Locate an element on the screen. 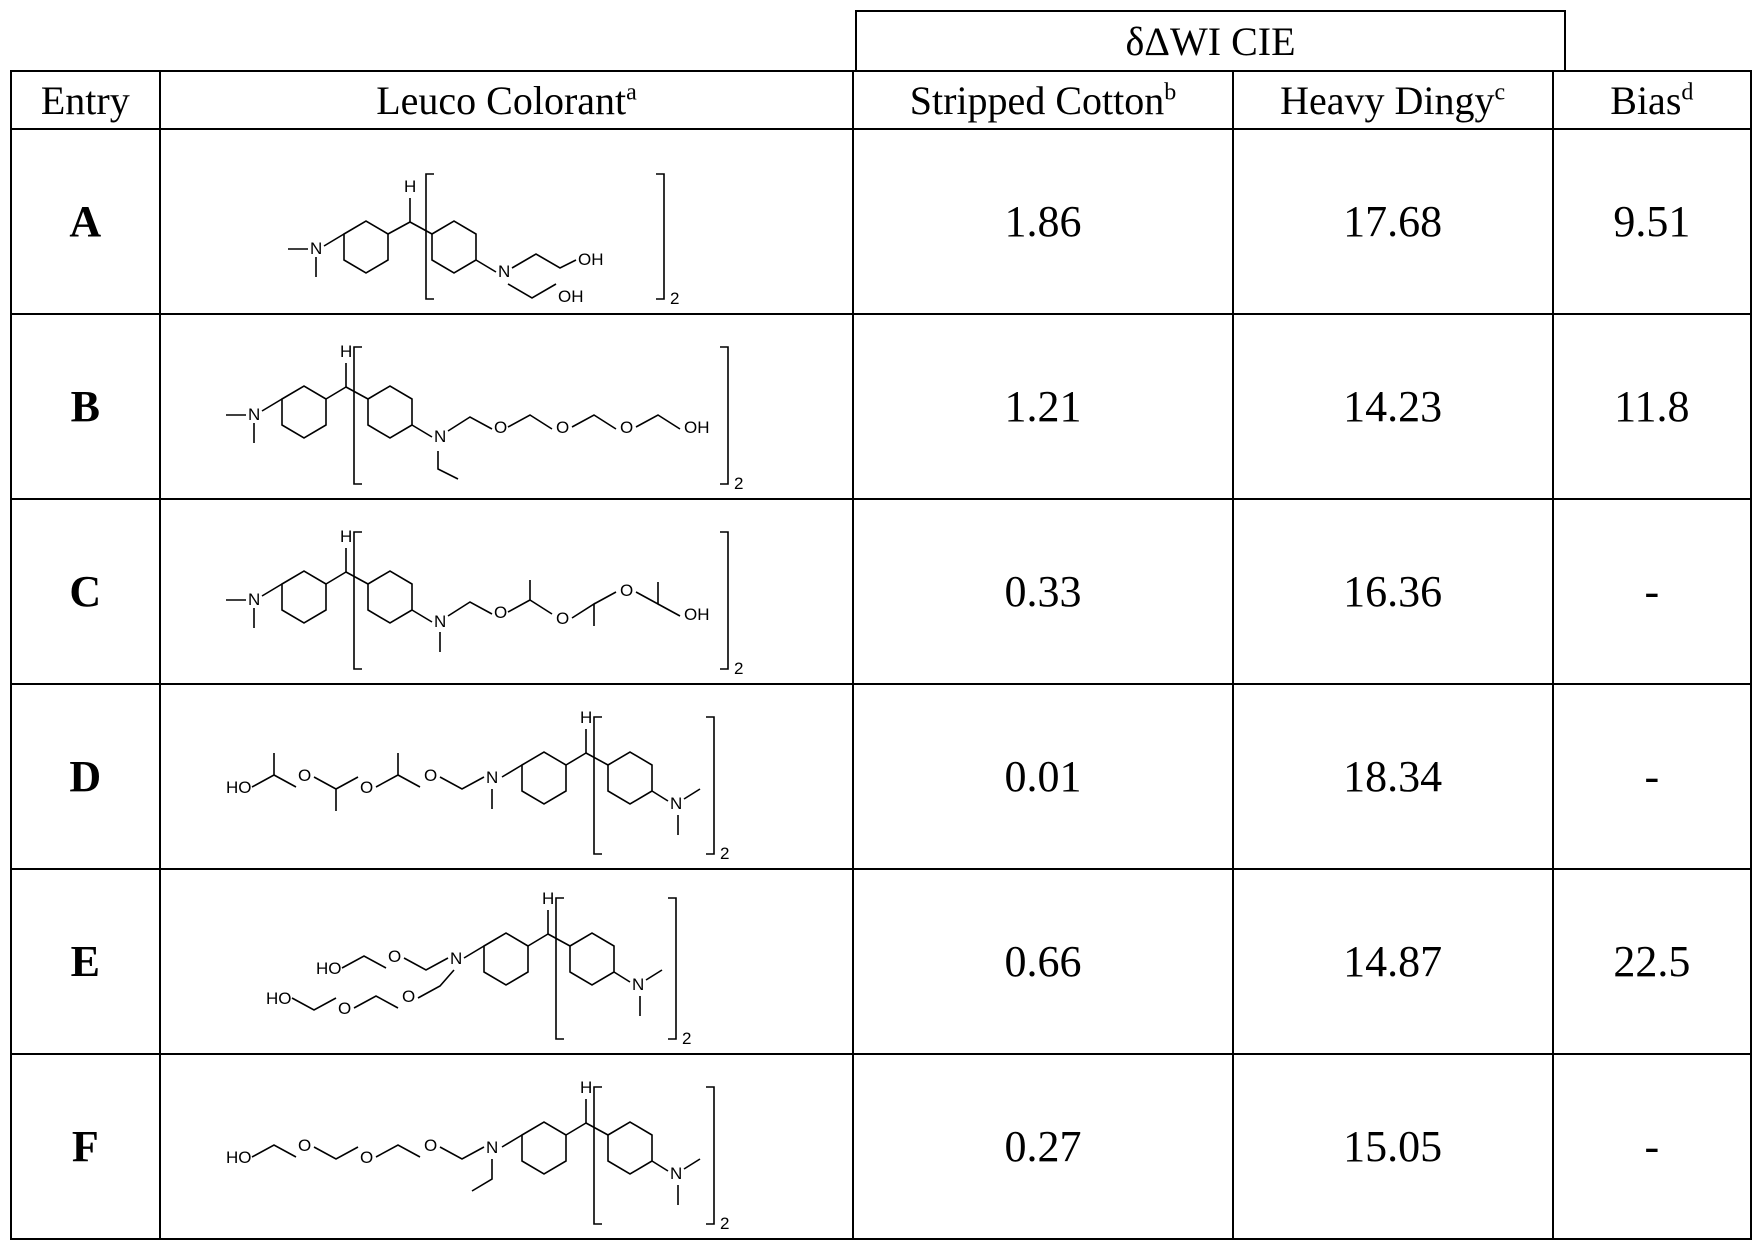 The image size is (1752, 1245). entry-cell: D is located at coordinates (85, 776).